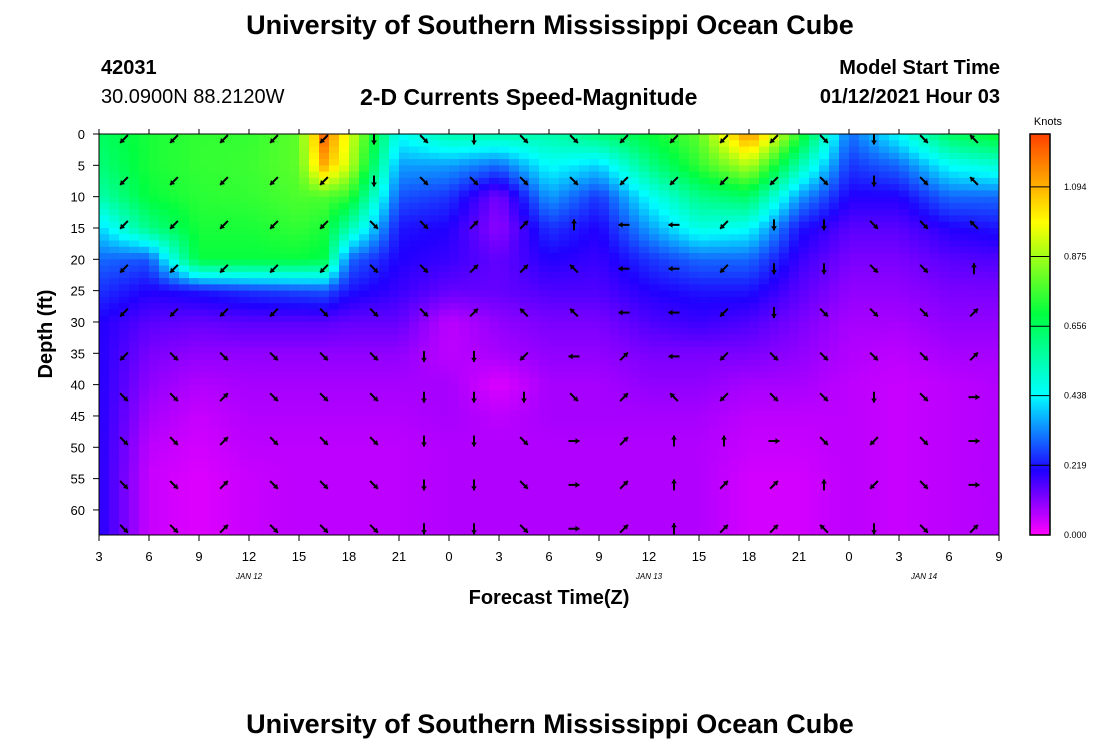 The width and height of the screenshot is (1100, 750). I want to click on model-start-value: 01/12/2021 Hour 03, so click(909, 97).